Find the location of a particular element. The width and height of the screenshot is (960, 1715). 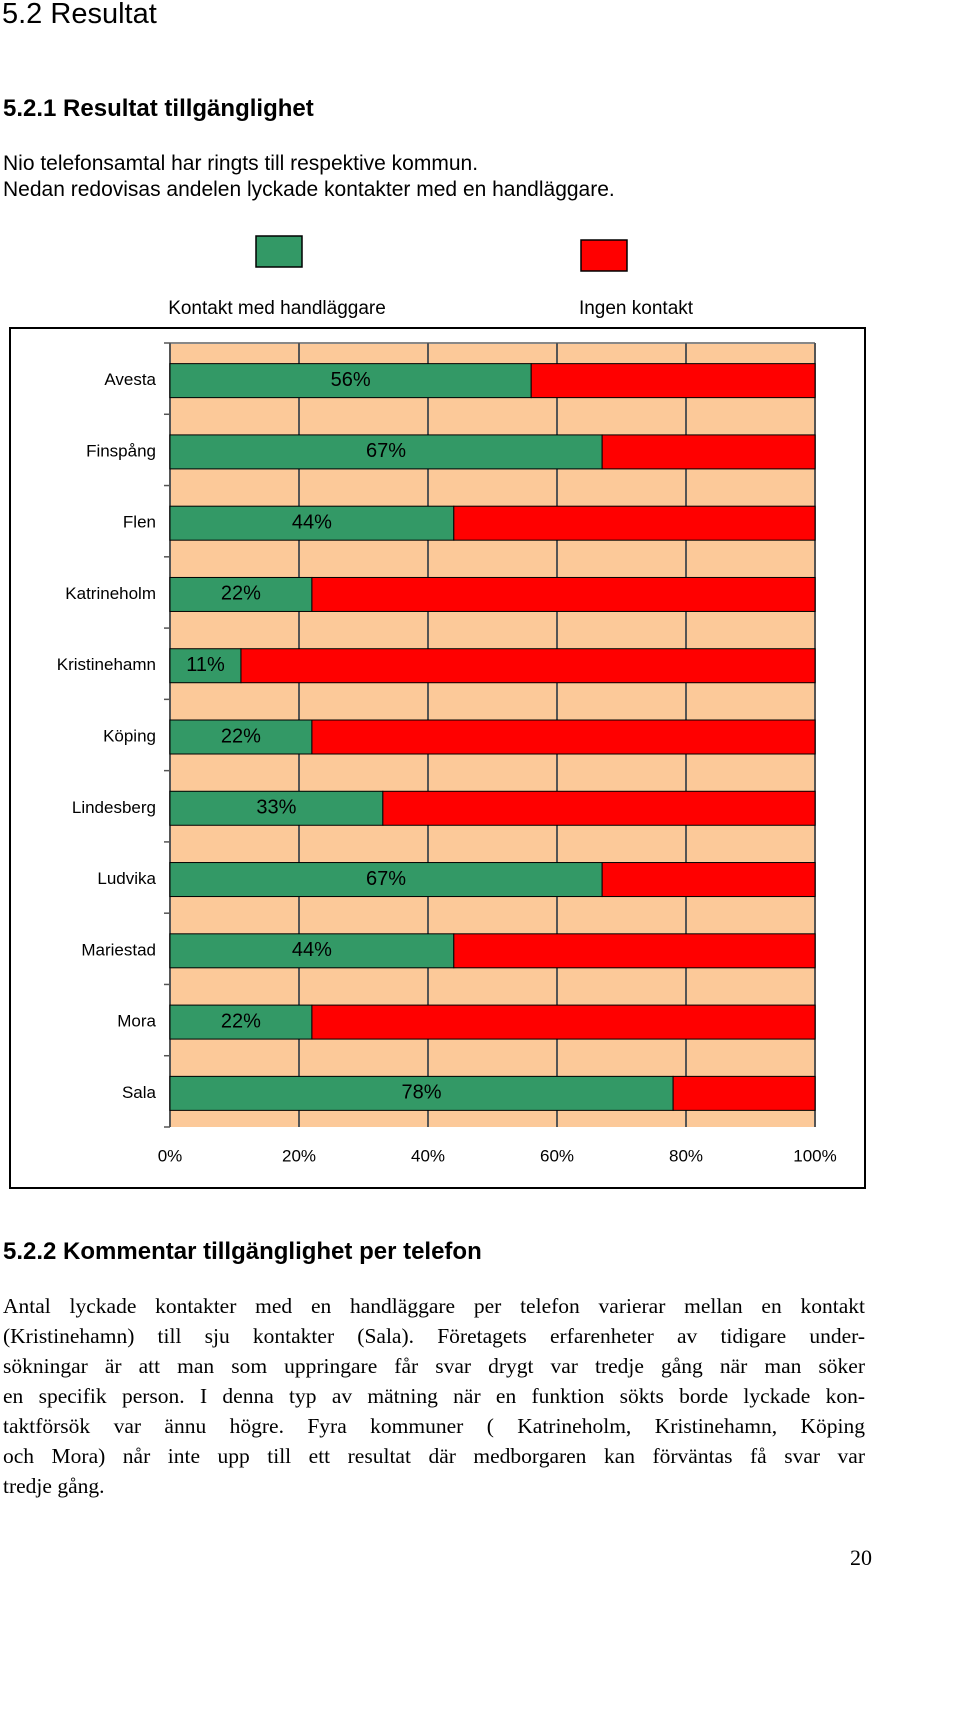

page-number: 20 is located at coordinates (861, 1557).